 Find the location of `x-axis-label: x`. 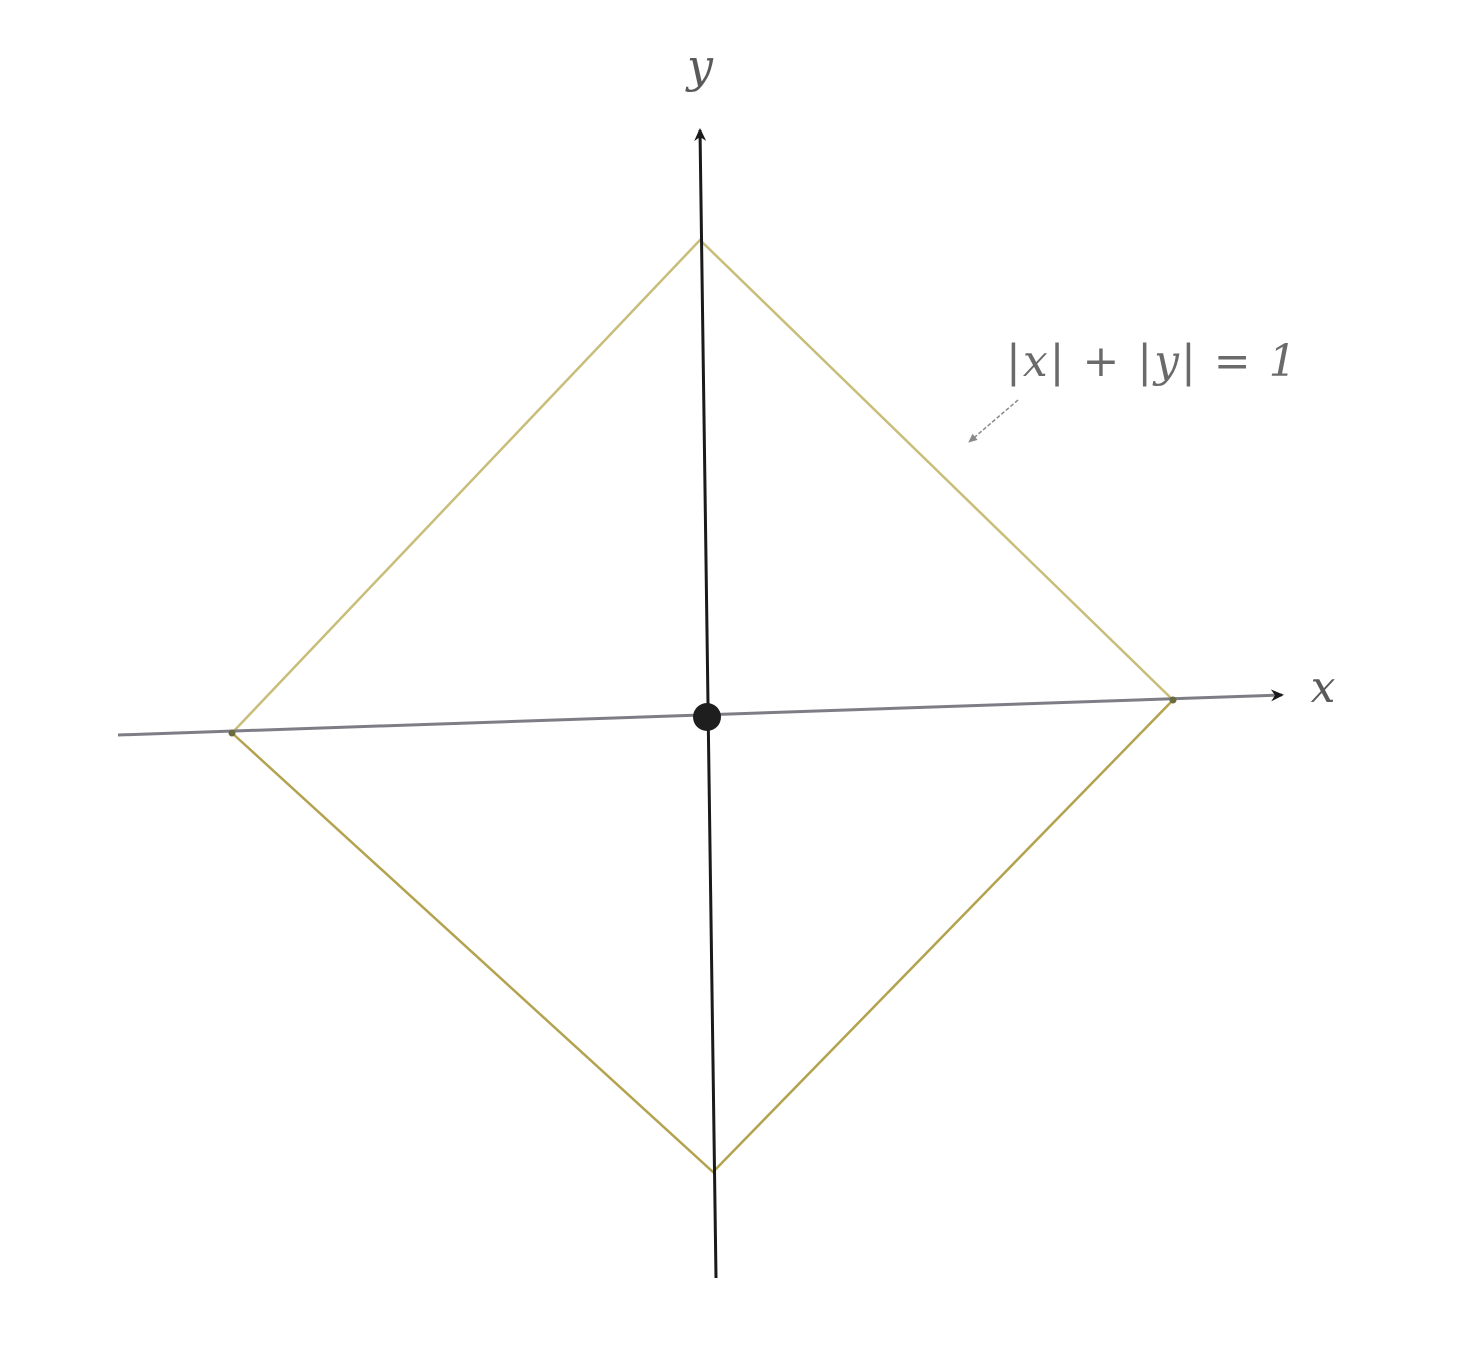

x-axis-label: x is located at coordinates (1323, 687).